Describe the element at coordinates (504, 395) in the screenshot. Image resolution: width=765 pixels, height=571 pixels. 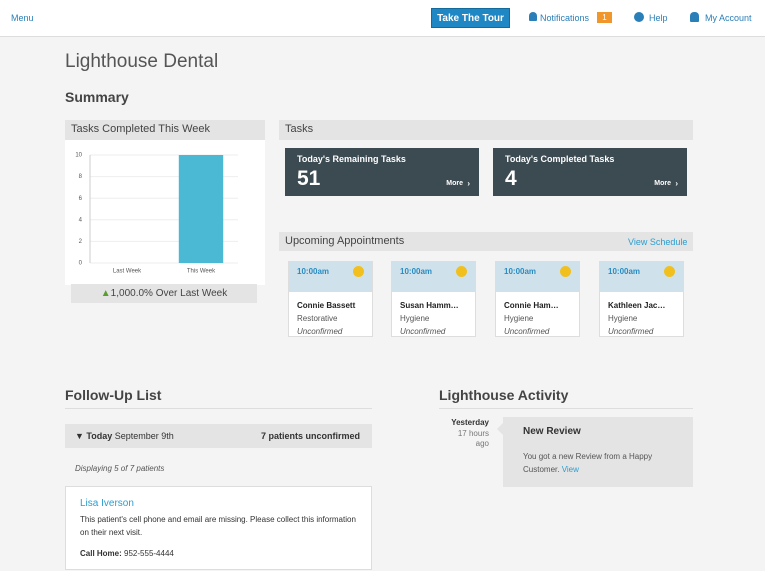
I see `activity-title: Lighthouse Activity` at that location.